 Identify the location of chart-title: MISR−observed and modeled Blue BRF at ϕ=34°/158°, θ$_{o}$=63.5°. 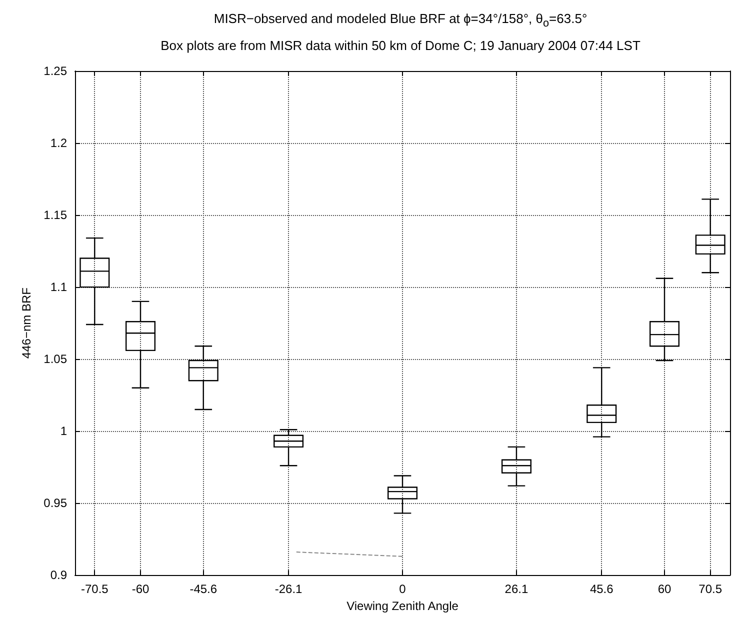
(400, 21).